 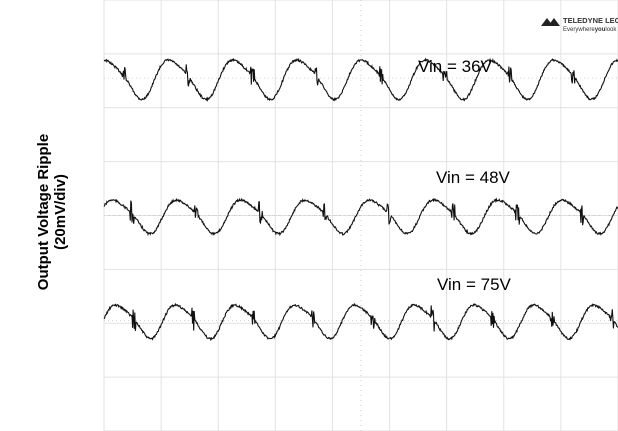 I want to click on teledyne-lecroy-logo: TELEDYNE LECROY Everywhereyoulook, so click(x=579, y=24).